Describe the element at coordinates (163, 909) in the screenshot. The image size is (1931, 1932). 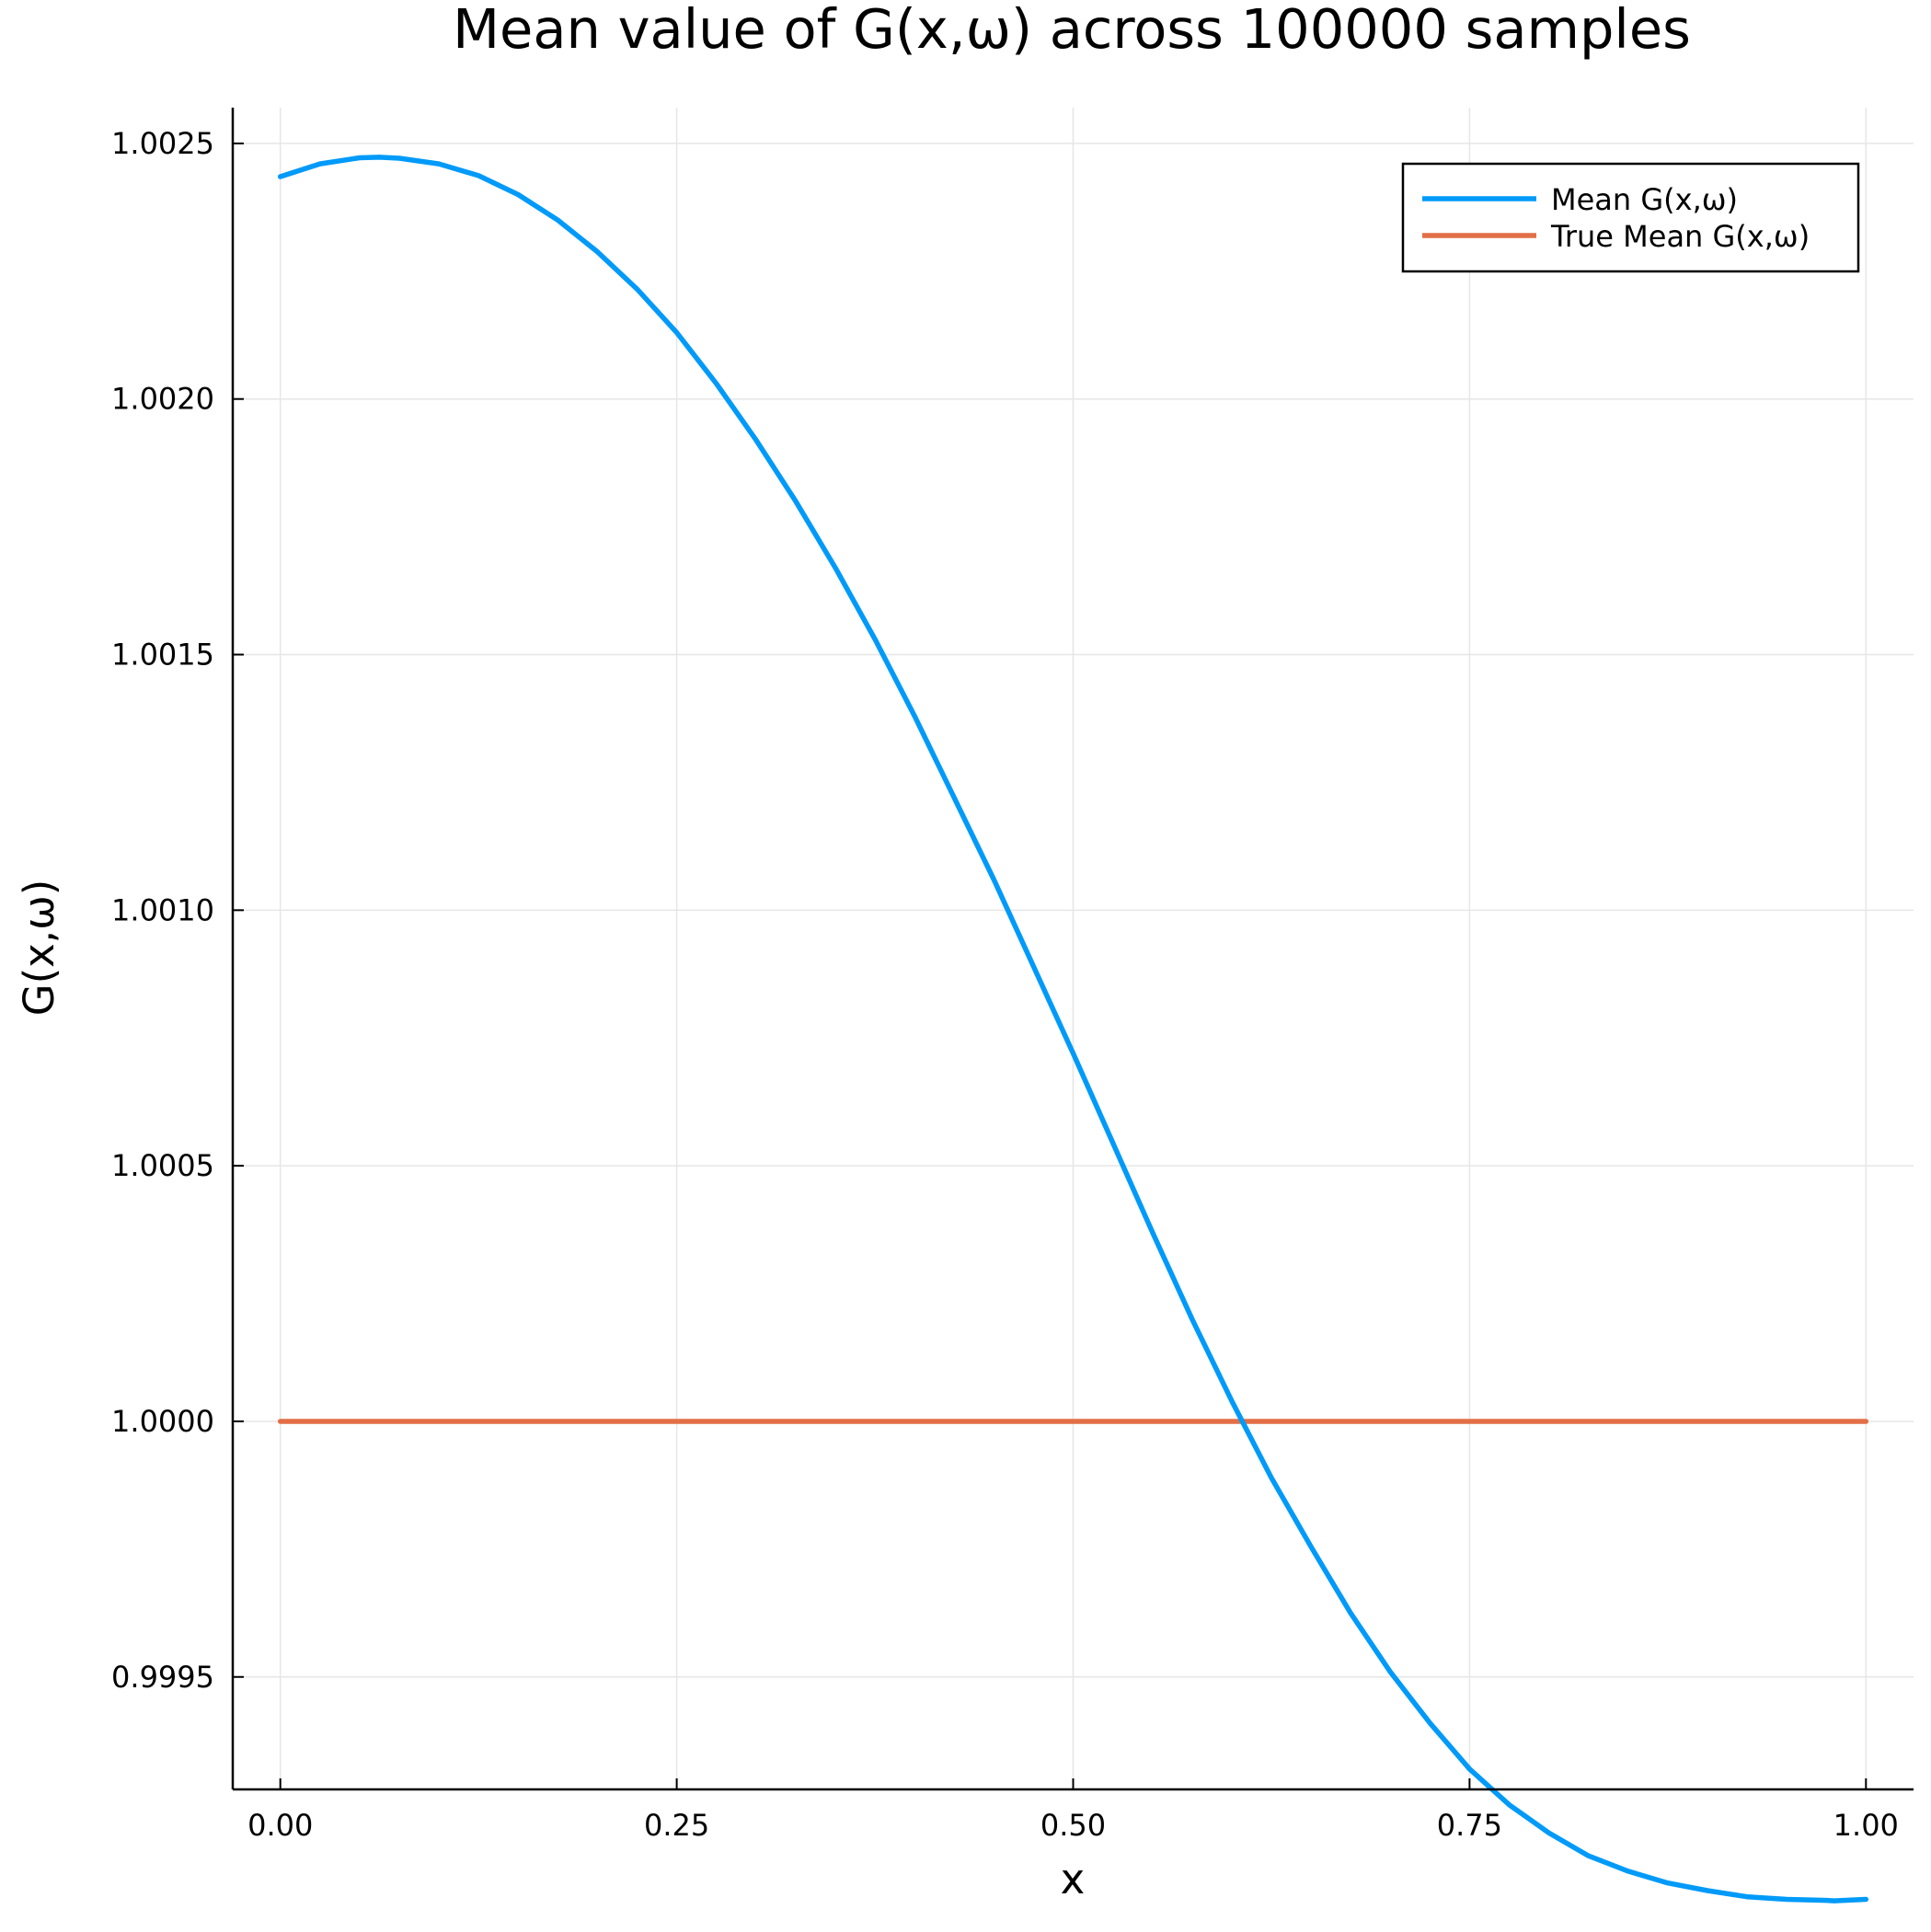
I see `y-tick-label: 1.0010` at that location.